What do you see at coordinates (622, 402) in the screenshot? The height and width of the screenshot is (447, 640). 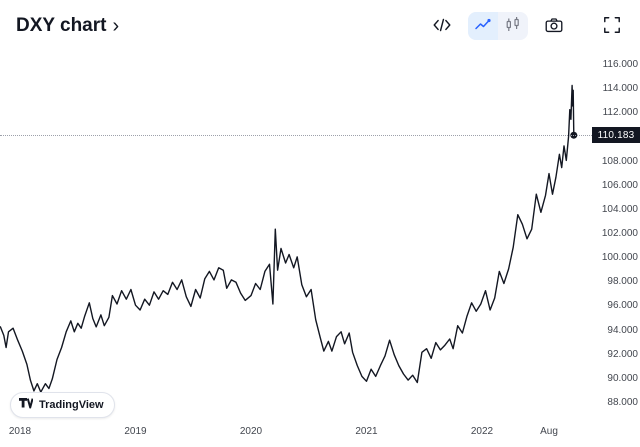 I see `price-scale-label: 88.000` at bounding box center [622, 402].